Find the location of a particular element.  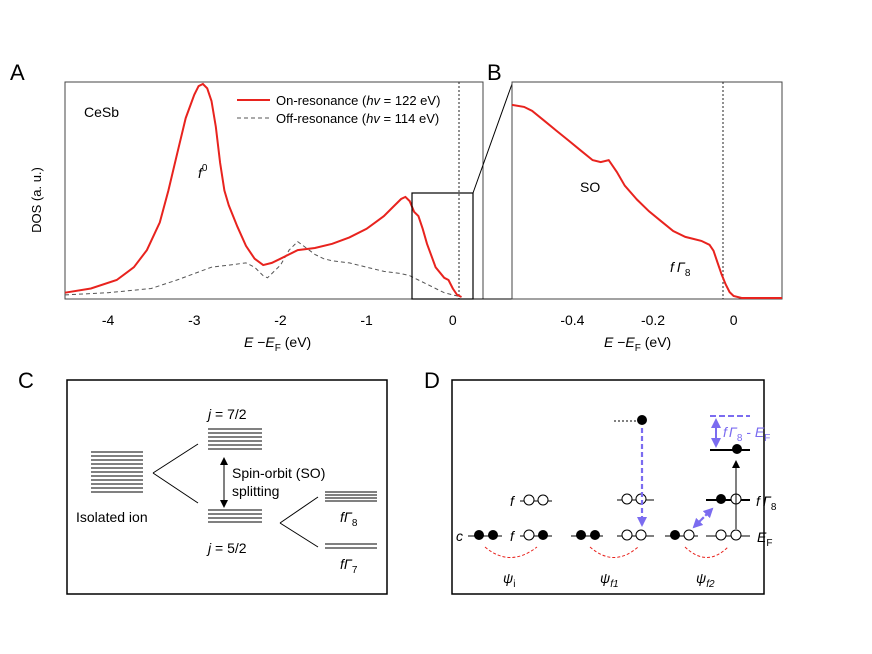

psi-i-label: ψi is located at coordinates (509, 580).